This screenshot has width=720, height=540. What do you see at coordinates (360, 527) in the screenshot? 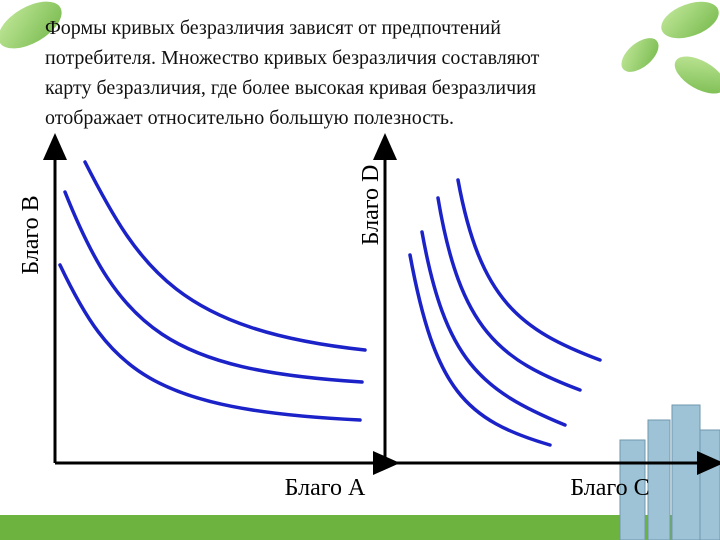
I see `footer-bar` at bounding box center [360, 527].